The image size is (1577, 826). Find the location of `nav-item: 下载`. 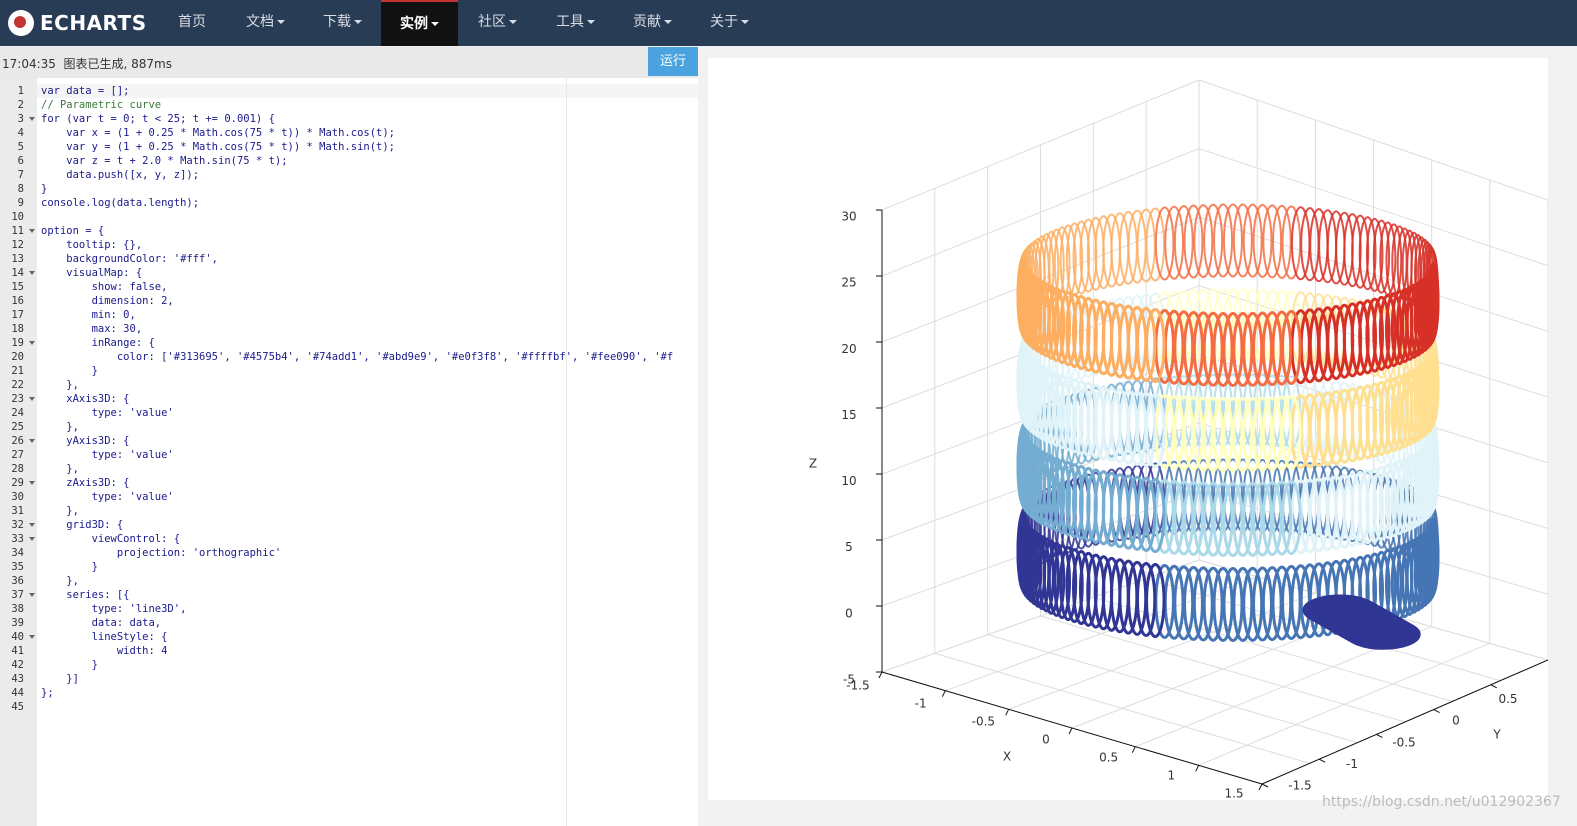

nav-item: 下载 is located at coordinates (342, 23).